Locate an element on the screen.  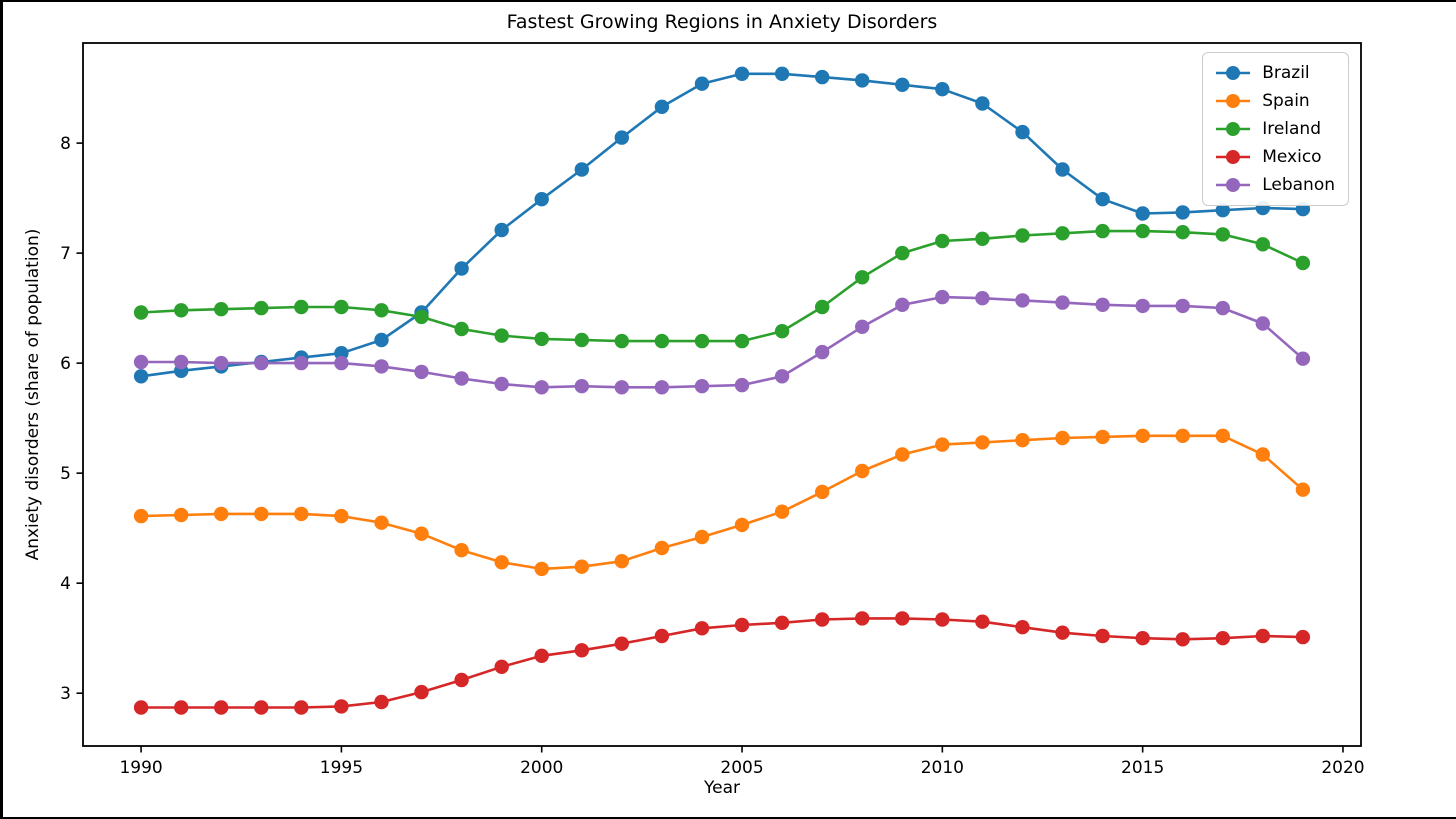
y-tick-label: 5 is located at coordinates (65, 474).